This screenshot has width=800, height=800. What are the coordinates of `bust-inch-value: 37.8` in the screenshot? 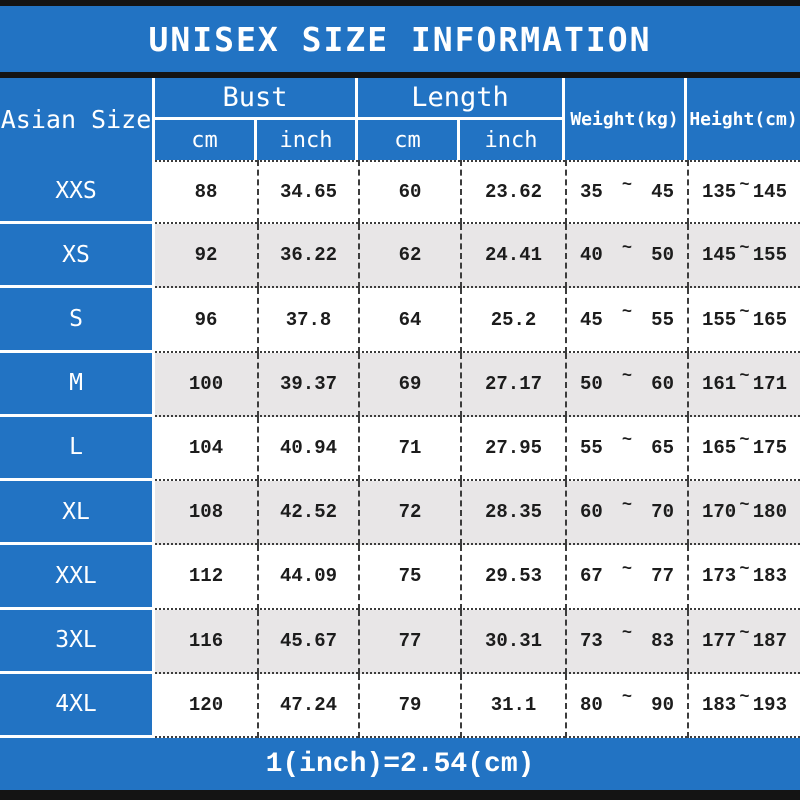 It's located at (307, 320).